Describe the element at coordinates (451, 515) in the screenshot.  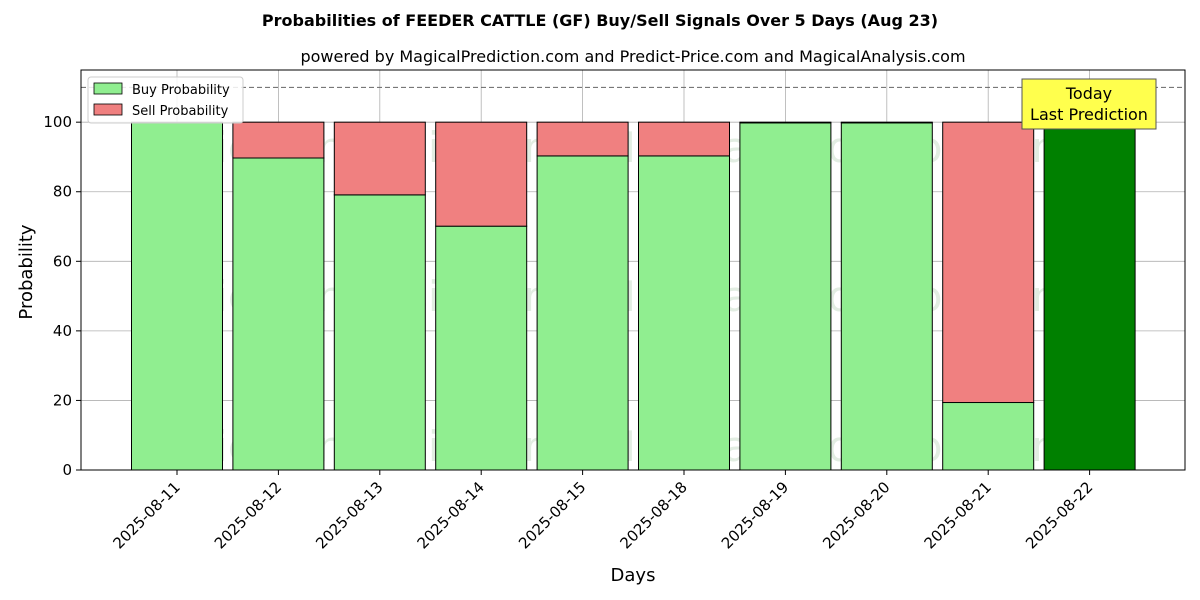
I see `x-tick-label: 2025-08-14` at that location.